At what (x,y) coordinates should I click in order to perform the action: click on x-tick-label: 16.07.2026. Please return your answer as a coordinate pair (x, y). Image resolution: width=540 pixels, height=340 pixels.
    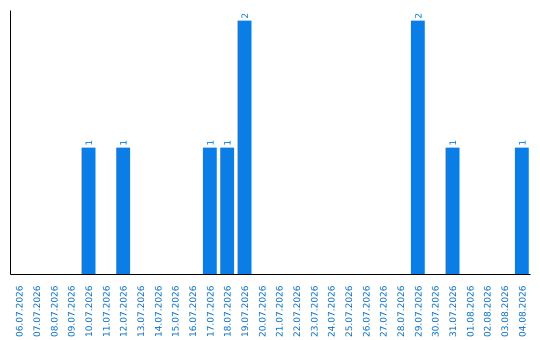
    Looking at the image, I should click on (194, 311).